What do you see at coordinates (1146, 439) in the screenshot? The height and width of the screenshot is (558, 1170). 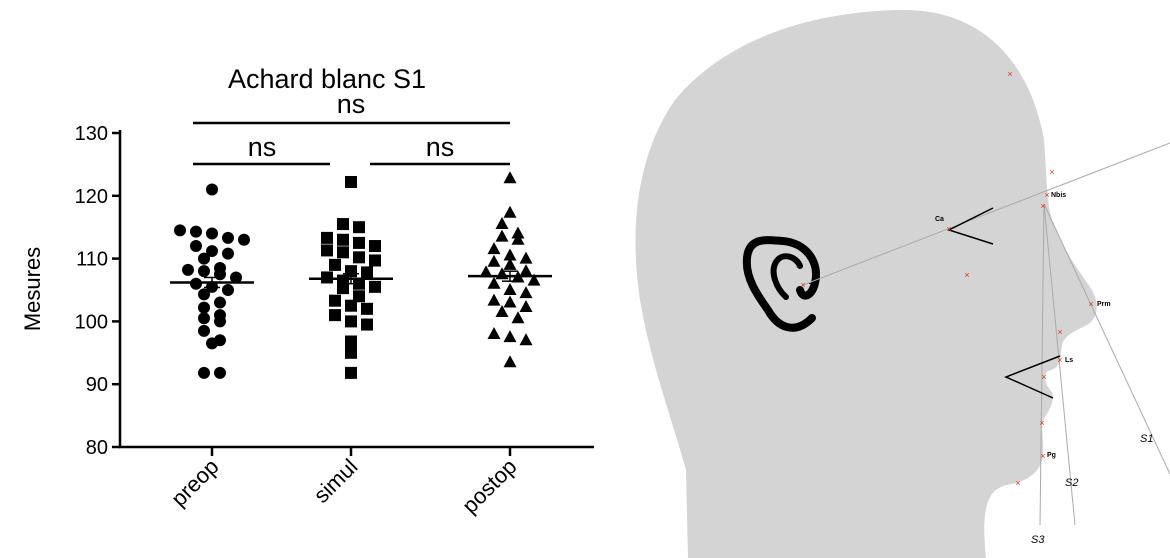 I see `line-label-s1: S1` at bounding box center [1146, 439].